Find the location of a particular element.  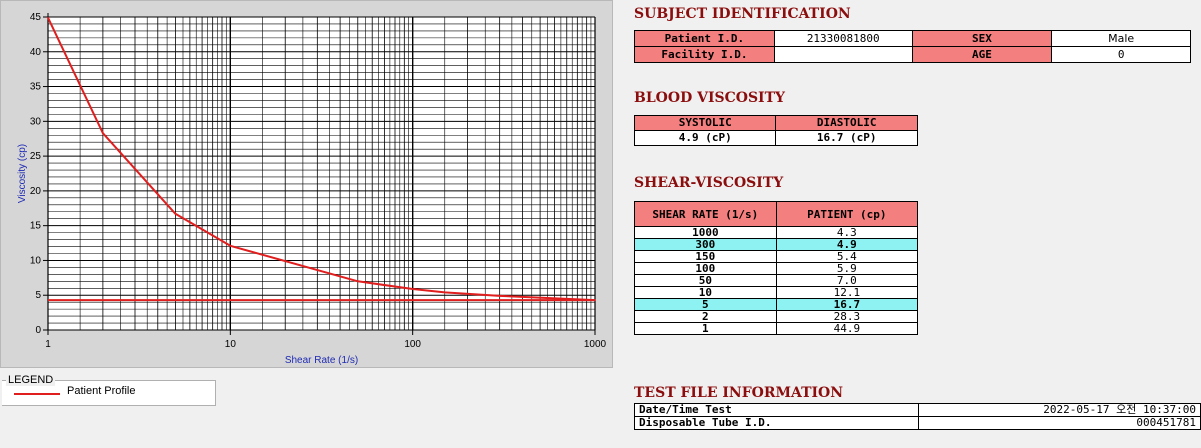

patient-value-cell: 16.7 is located at coordinates (847, 304).